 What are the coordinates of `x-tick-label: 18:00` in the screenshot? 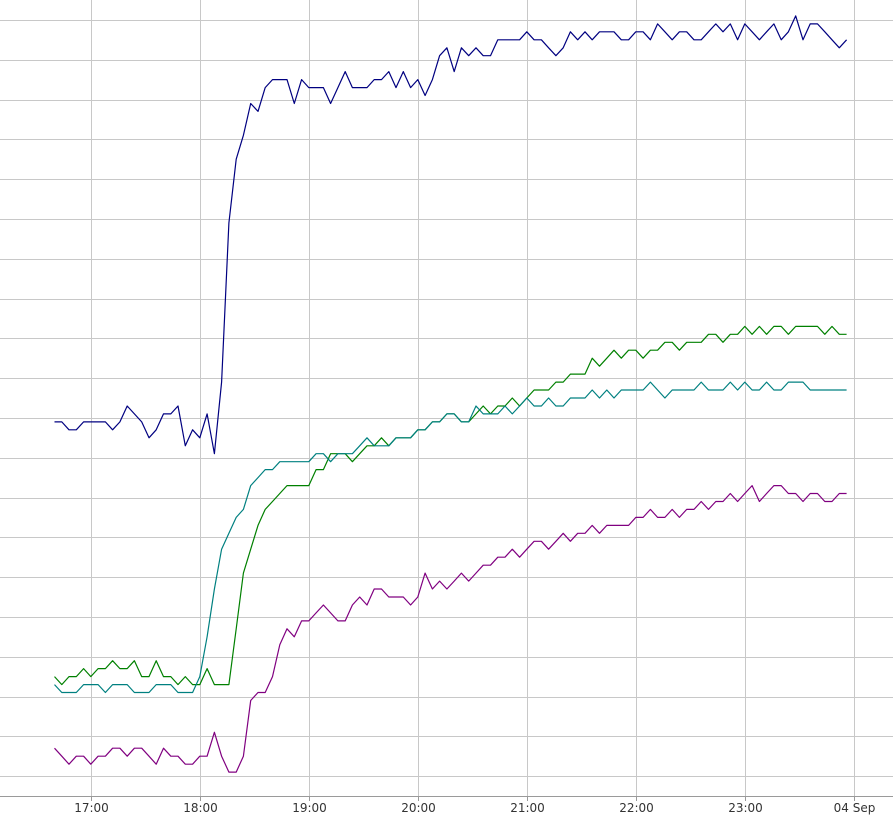 It's located at (200, 808).